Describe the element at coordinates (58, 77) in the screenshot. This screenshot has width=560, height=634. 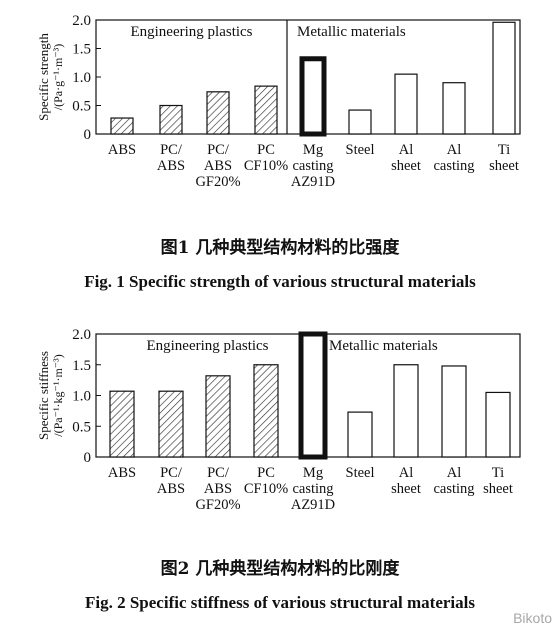
I see `y-axis-label-line-2: /(Pa·g⁻¹·m⁻³)` at that location.